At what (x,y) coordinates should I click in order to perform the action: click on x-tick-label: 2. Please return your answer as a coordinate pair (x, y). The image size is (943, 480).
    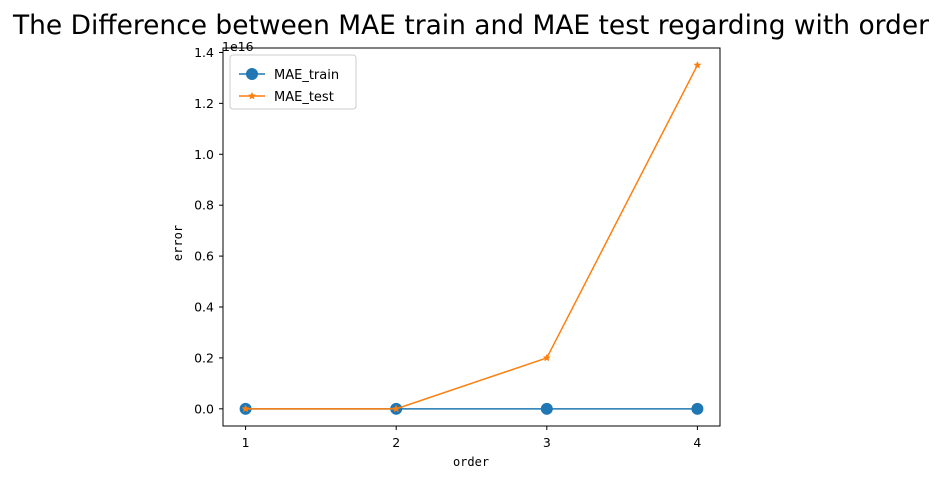
    Looking at the image, I should click on (396, 442).